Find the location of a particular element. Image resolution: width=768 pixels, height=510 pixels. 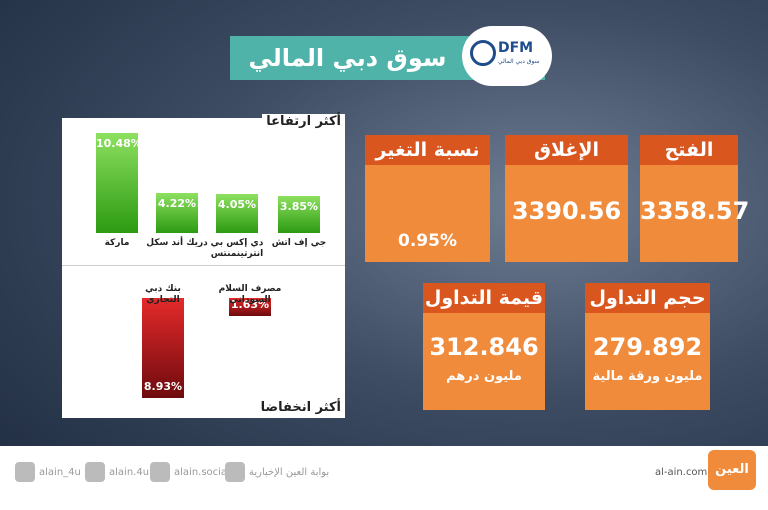

category-label: جي إف اتش is located at coordinates (299, 243).